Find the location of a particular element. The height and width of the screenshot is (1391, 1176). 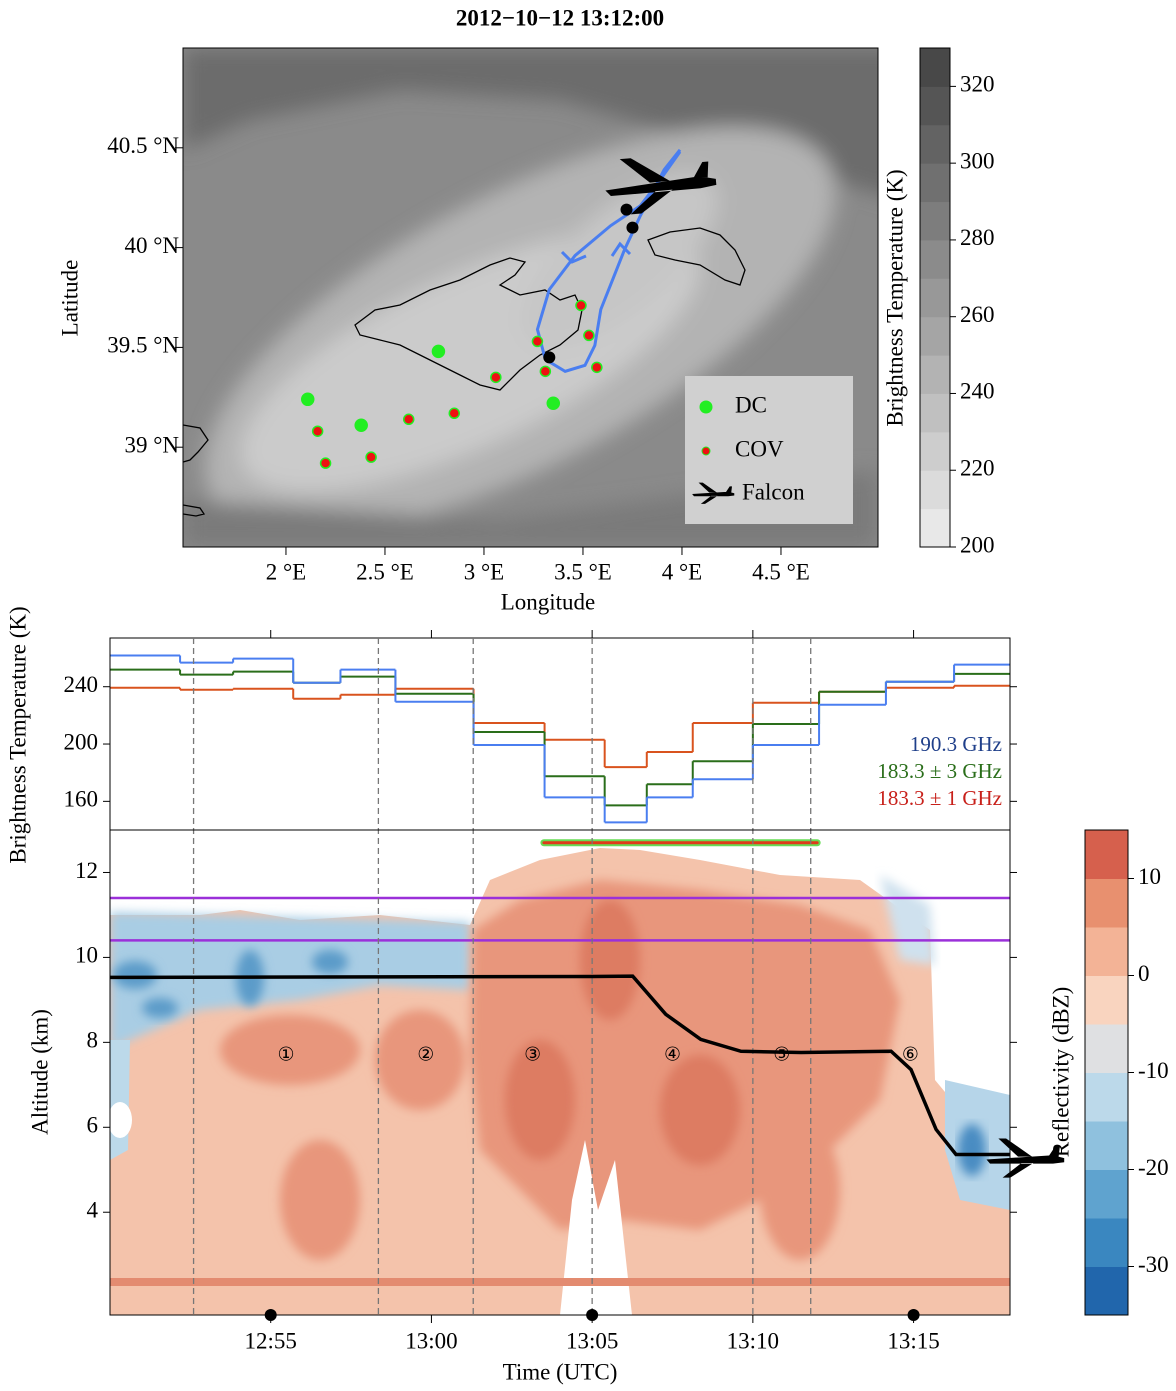

y-axis-label: Brightness Temperature (K) is located at coordinates (17, 734).